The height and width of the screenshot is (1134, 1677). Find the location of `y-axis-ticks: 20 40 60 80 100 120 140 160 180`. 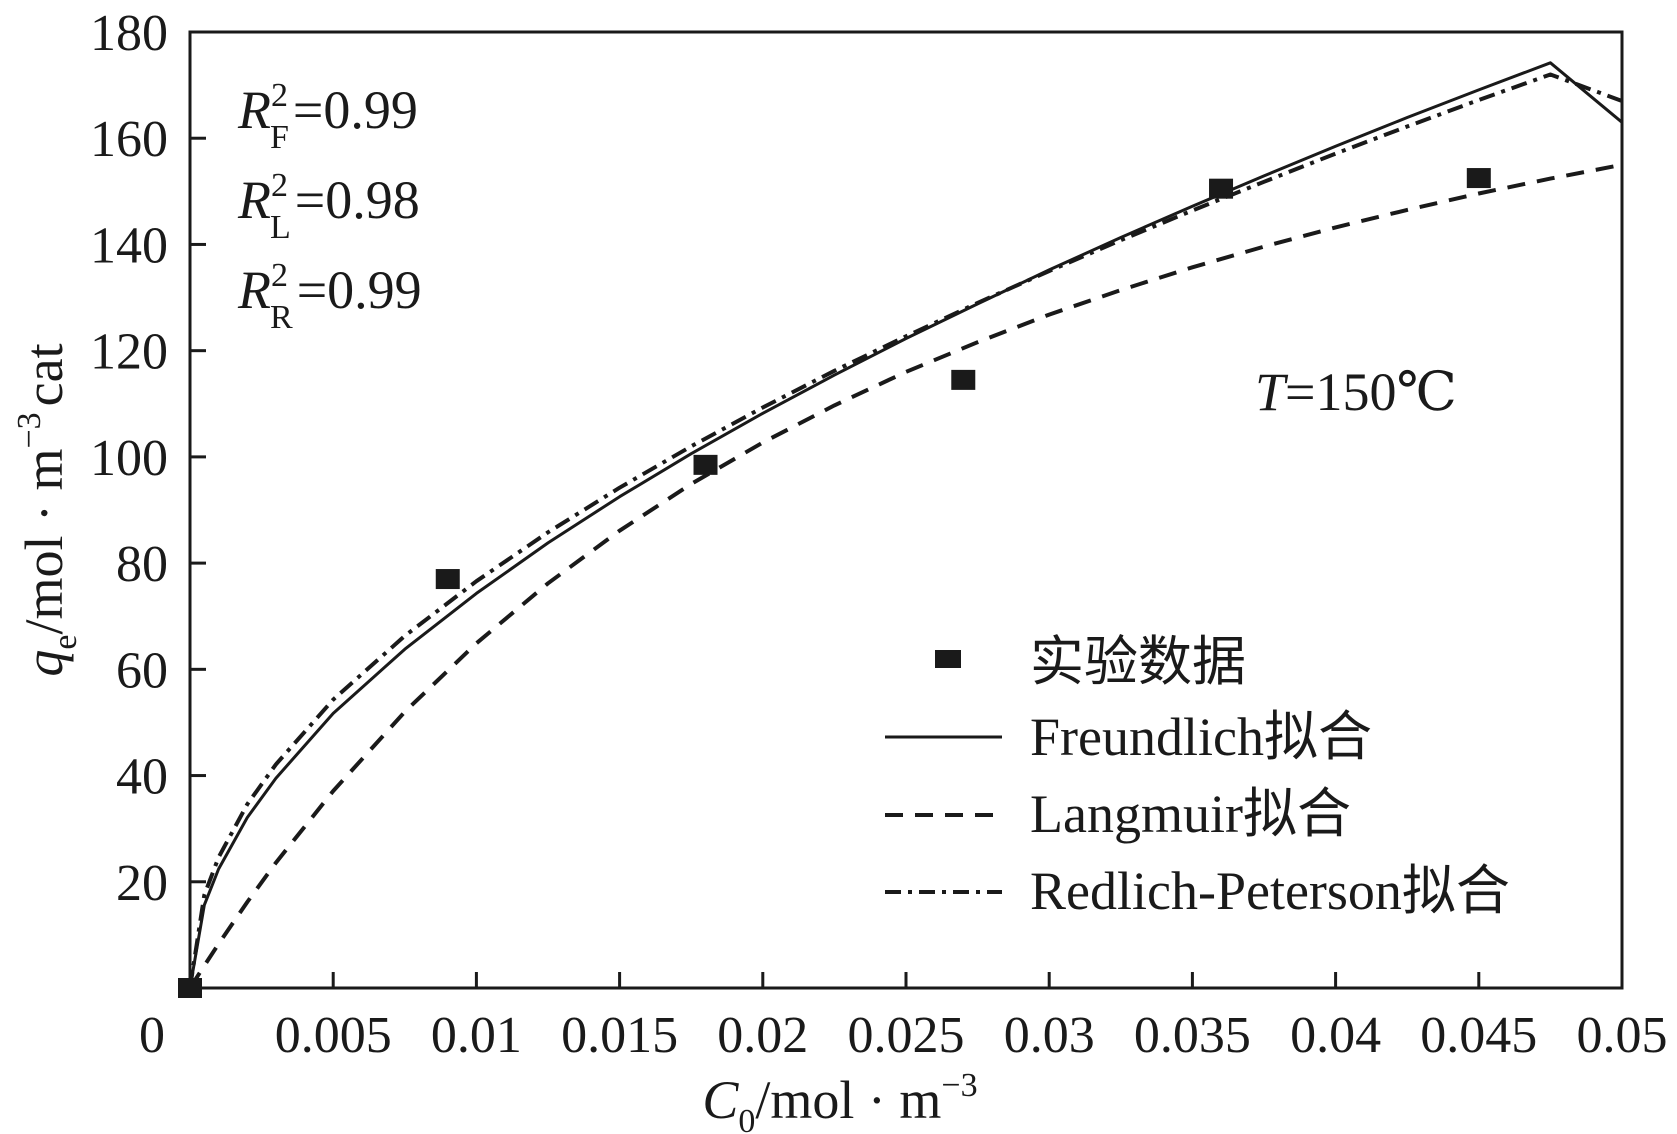

y-axis-ticks: 20 40 60 80 100 120 140 160 180 is located at coordinates (148, 458).